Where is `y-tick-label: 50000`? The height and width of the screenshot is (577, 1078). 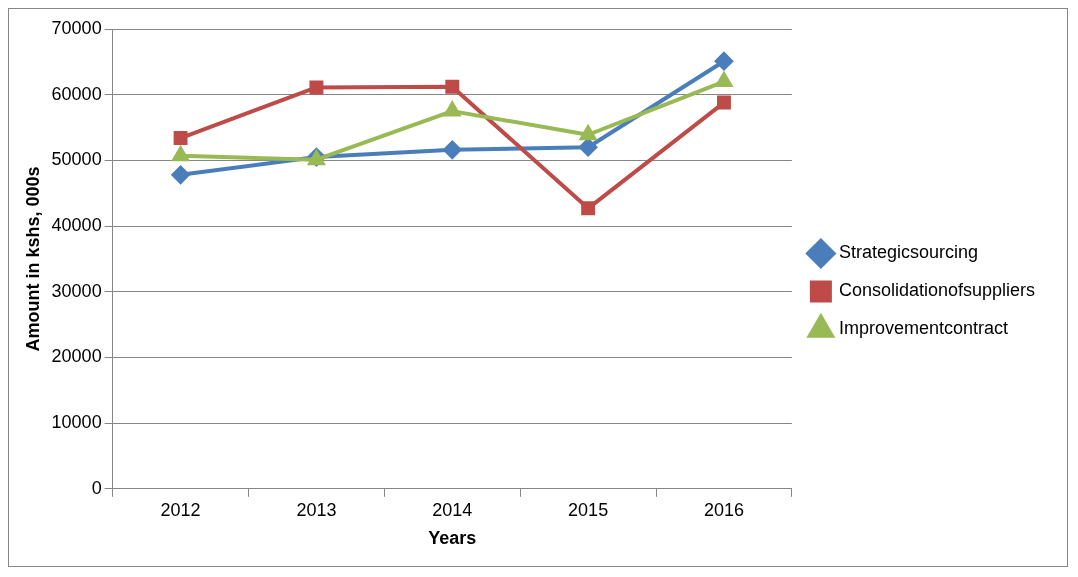
y-tick-label: 50000 is located at coordinates (76, 159).